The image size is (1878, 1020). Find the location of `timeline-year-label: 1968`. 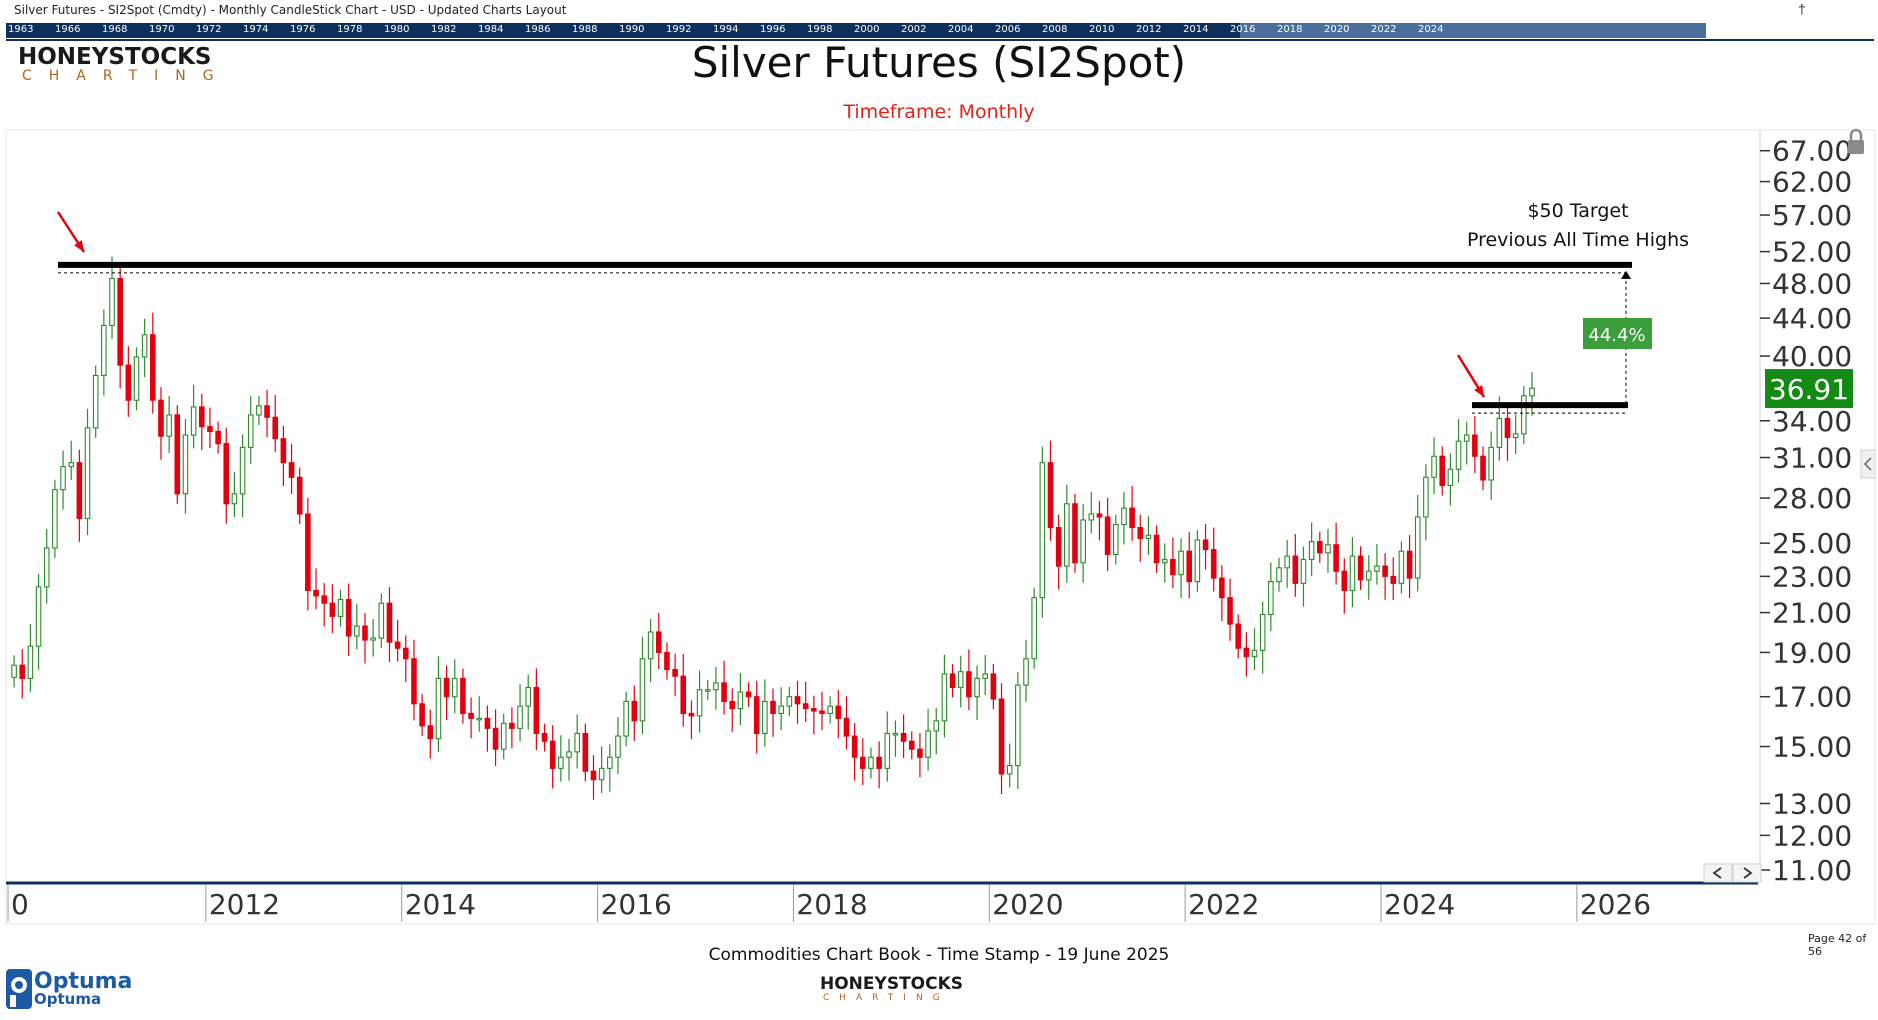

timeline-year-label: 1968 is located at coordinates (115, 29).